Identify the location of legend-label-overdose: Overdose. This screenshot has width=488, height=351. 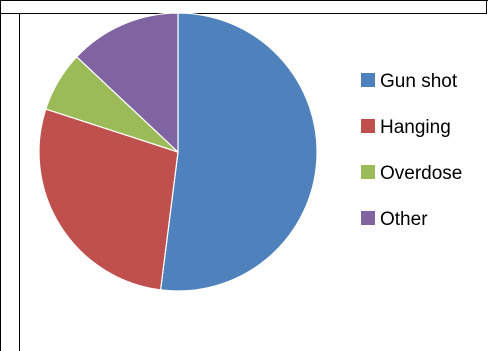
(421, 173).